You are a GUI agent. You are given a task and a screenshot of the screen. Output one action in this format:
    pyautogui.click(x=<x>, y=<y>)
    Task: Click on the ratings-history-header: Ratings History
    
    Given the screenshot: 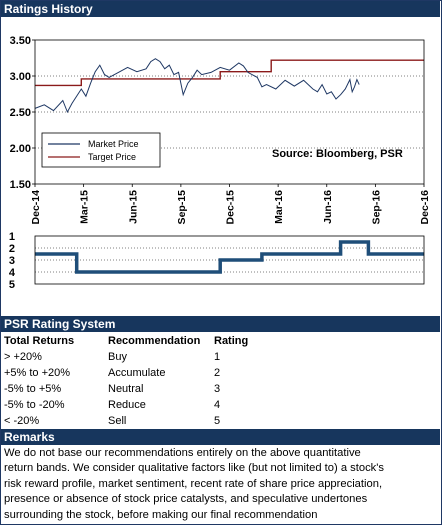 What is the action you would take?
    pyautogui.click(x=220, y=9)
    